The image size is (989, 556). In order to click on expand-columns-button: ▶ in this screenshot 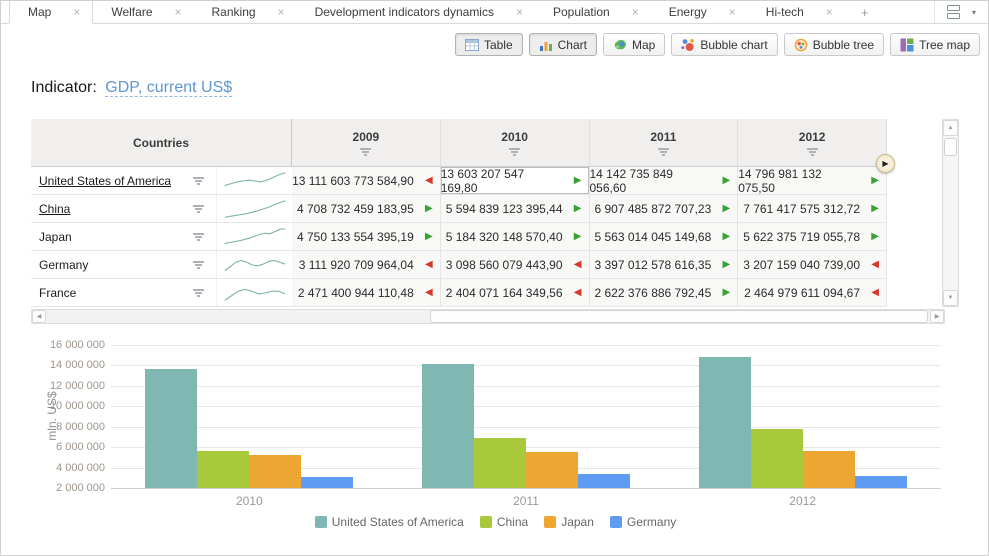, I will do `click(885, 163)`.